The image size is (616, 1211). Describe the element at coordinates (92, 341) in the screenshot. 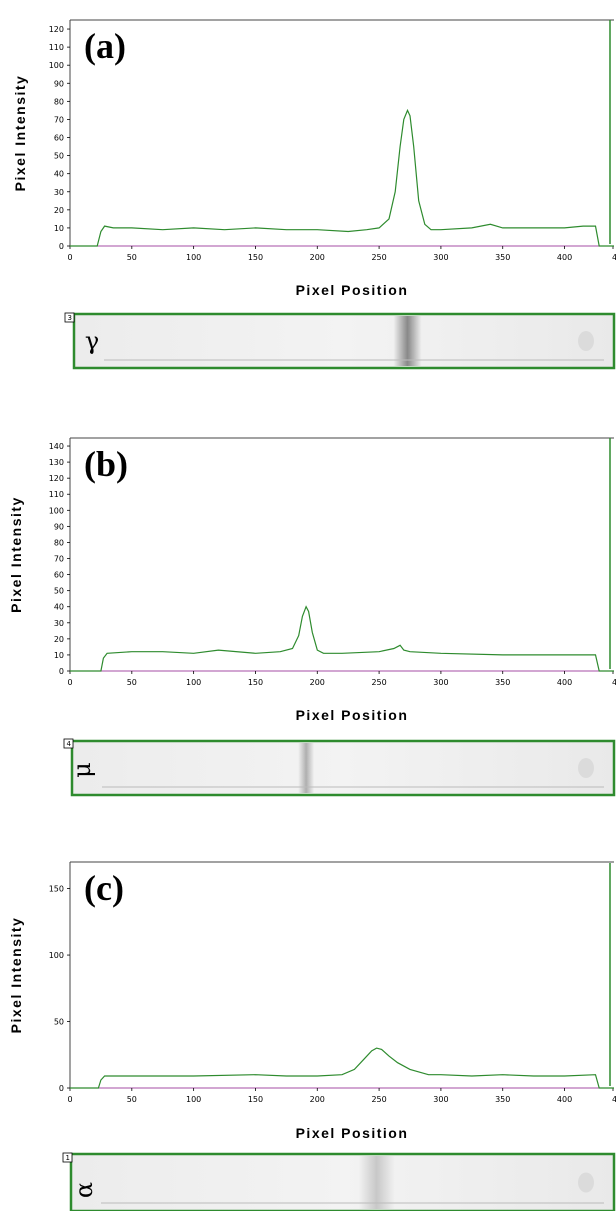

I see `lane-label: γ` at that location.